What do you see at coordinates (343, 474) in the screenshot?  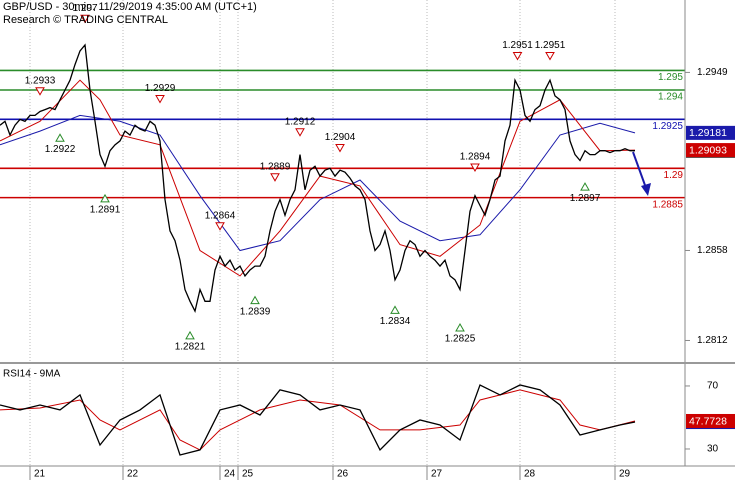 I see `x-tick-label: 26` at bounding box center [343, 474].